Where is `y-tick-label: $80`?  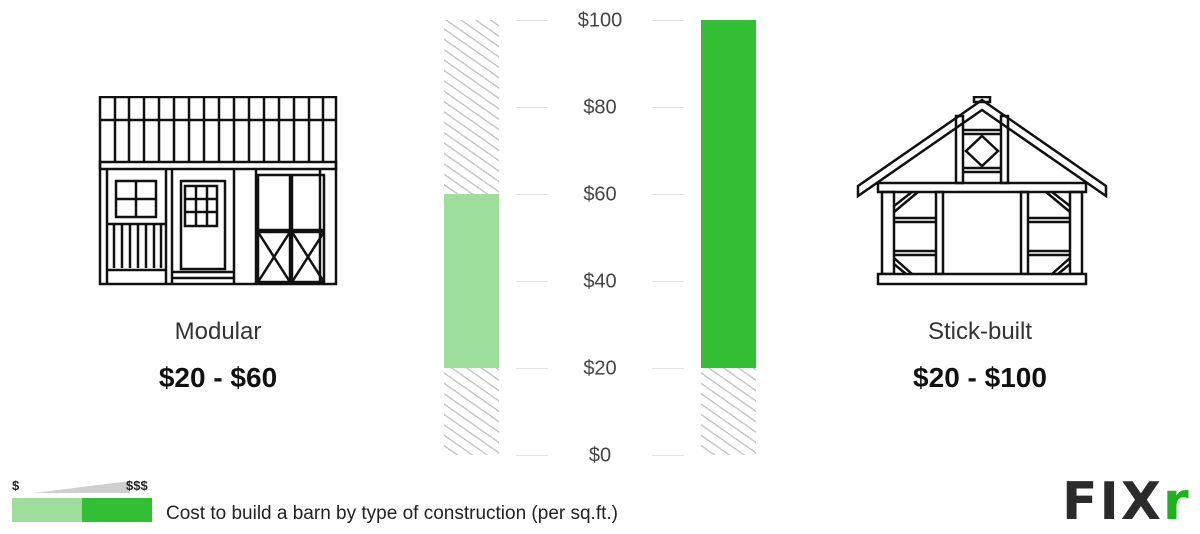 y-tick-label: $80 is located at coordinates (600, 107).